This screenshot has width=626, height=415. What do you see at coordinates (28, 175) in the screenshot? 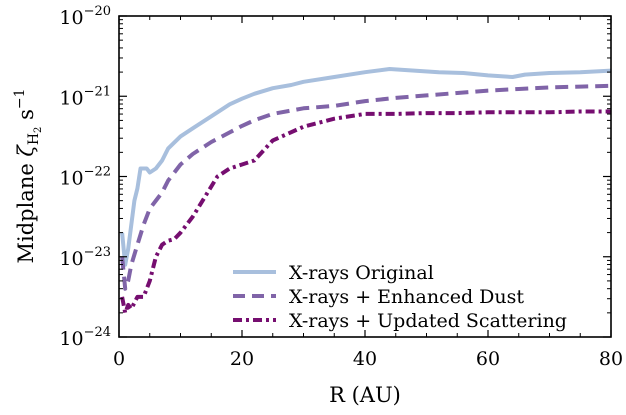
I see `y-axis-title: Midplane ζH2 s−1` at bounding box center [28, 175].